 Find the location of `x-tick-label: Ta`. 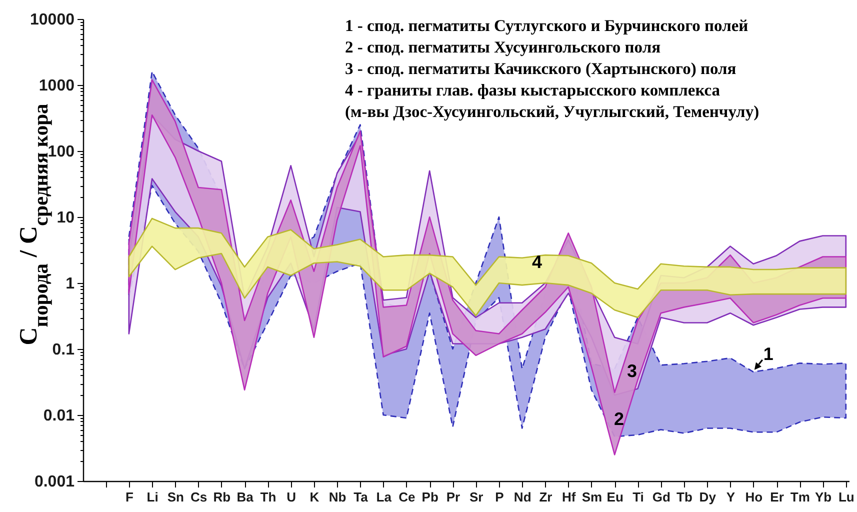

x-tick-label: Ta is located at coordinates (361, 497).